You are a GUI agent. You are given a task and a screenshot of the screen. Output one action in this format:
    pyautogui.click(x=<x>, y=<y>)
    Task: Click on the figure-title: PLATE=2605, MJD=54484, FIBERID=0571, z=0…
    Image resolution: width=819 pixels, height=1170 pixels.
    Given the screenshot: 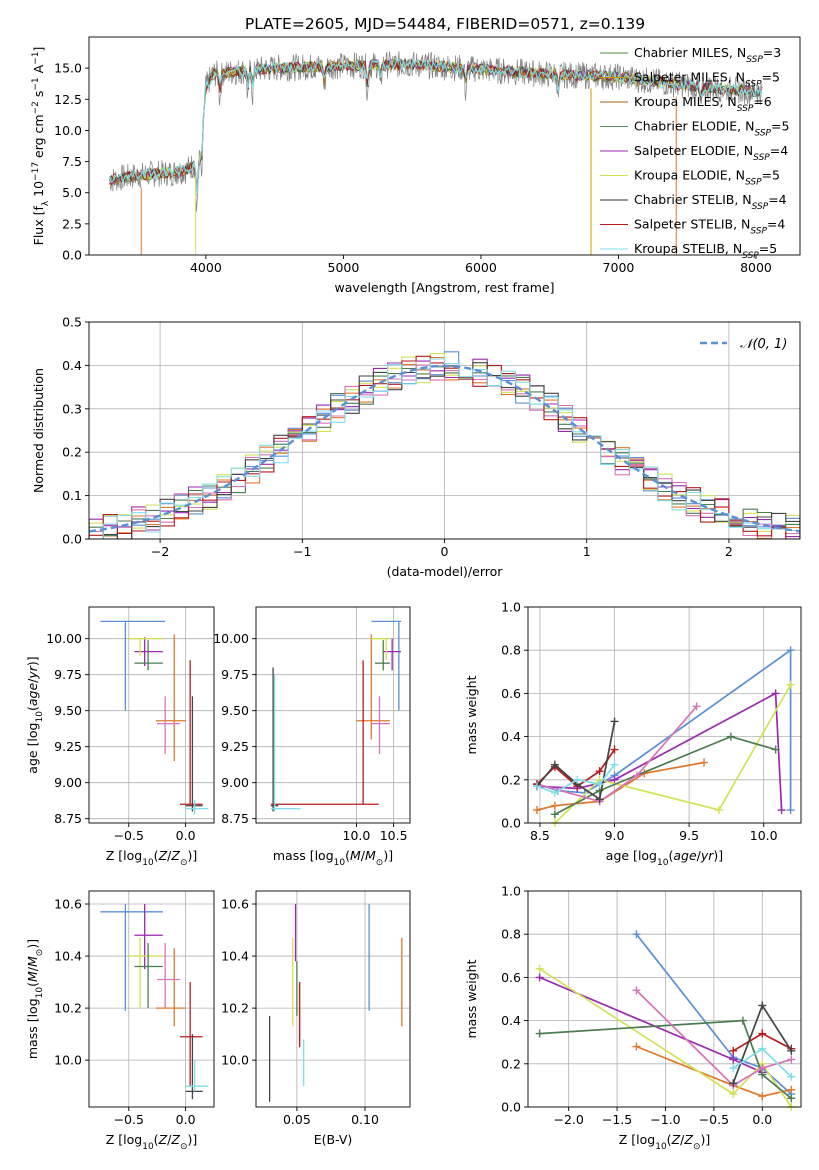 What is the action you would take?
    pyautogui.click(x=445, y=24)
    